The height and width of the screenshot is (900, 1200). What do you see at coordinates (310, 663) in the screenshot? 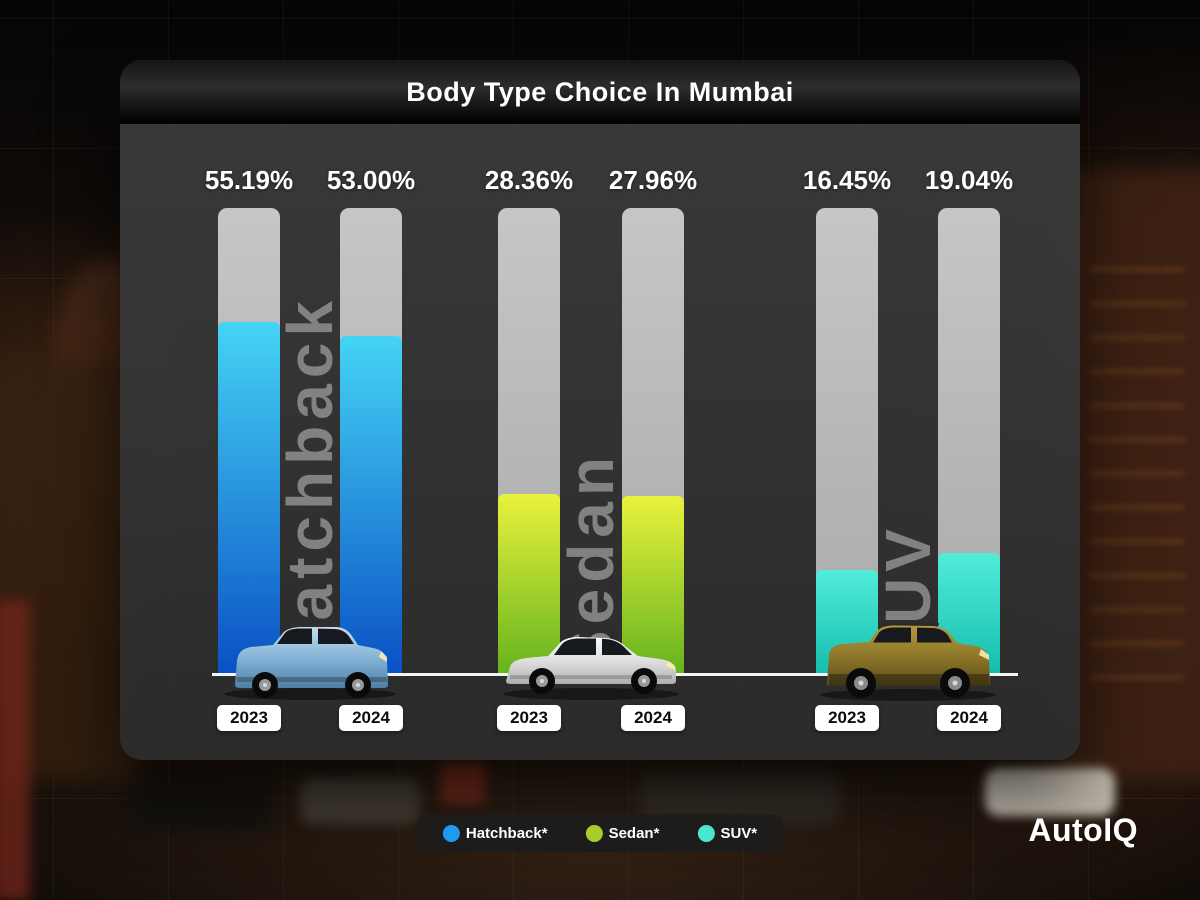
I see `hatchback-car-image` at bounding box center [310, 663].